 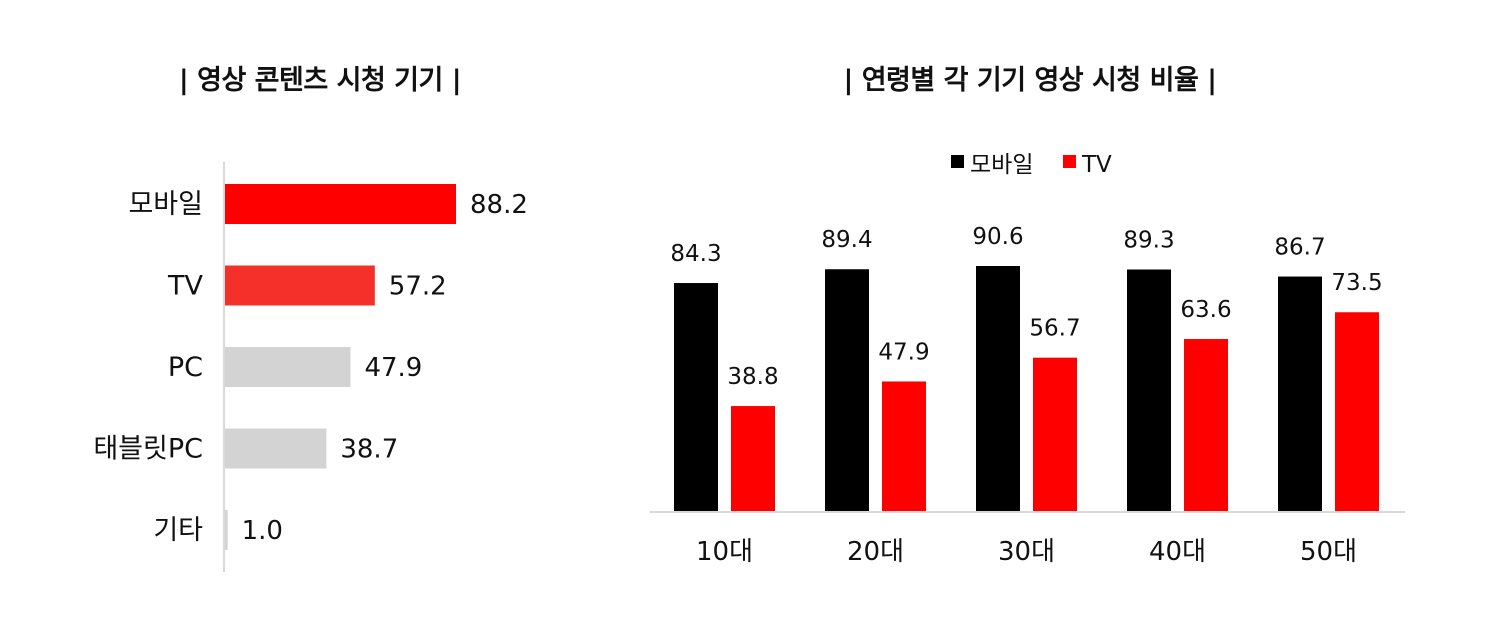 I want to click on data-label: 84.3, so click(x=695, y=254).